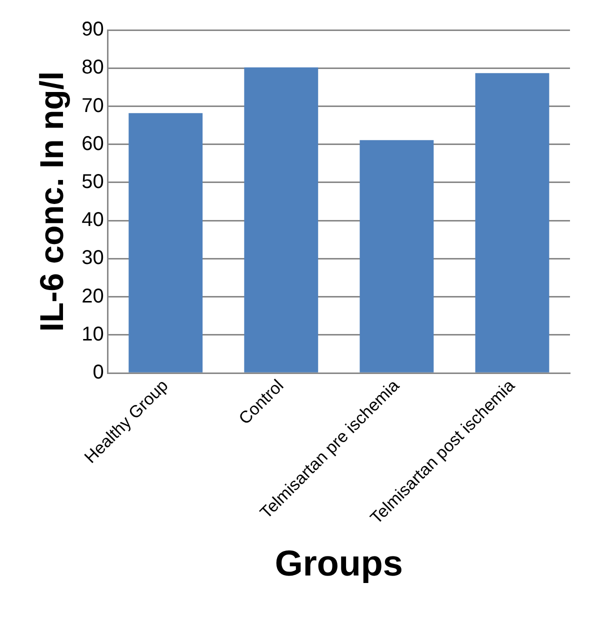 Image resolution: width=595 pixels, height=621 pixels. Describe the element at coordinates (93, 29) in the screenshot. I see `y-tick-label: 90` at that location.